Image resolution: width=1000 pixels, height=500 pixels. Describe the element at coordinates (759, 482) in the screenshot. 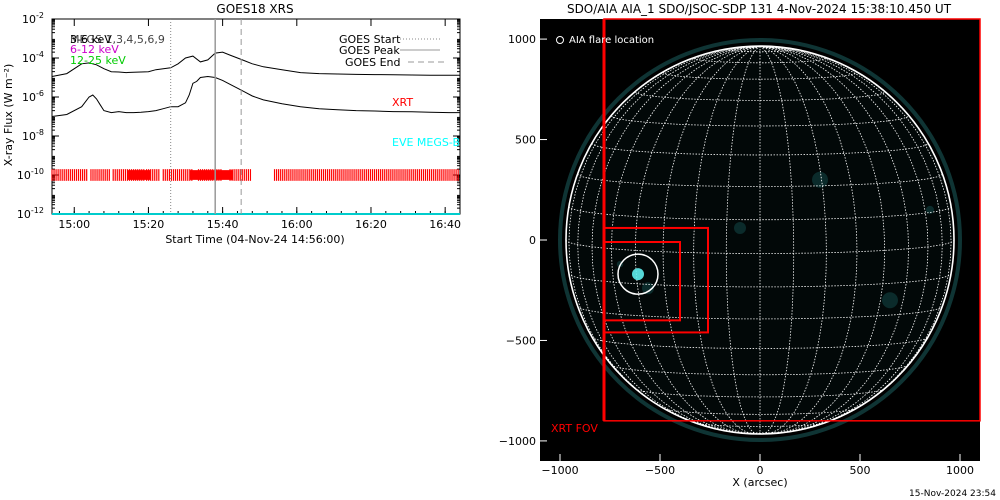

I see `aia-x-axis-label: X (arcsec)` at that location.